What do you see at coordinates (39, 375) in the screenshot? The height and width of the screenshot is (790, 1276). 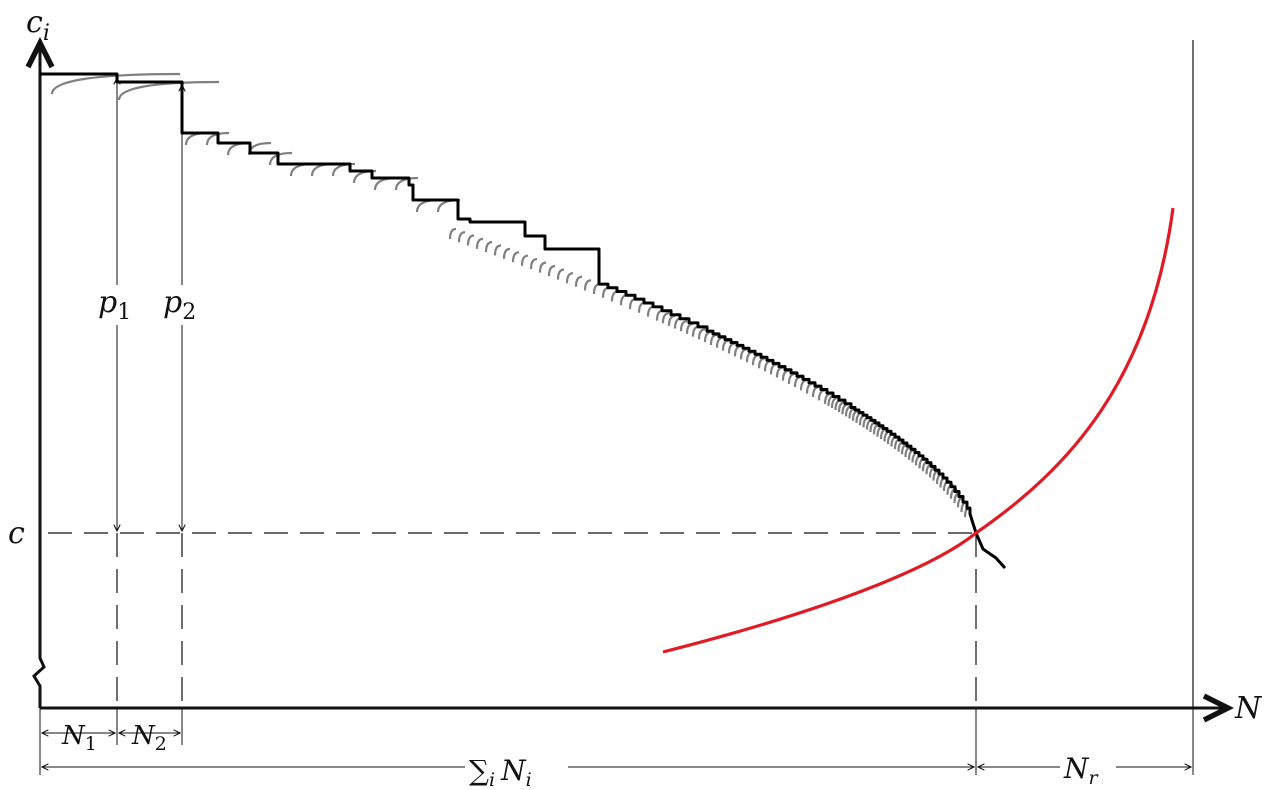 I see `y-axis` at bounding box center [39, 375].